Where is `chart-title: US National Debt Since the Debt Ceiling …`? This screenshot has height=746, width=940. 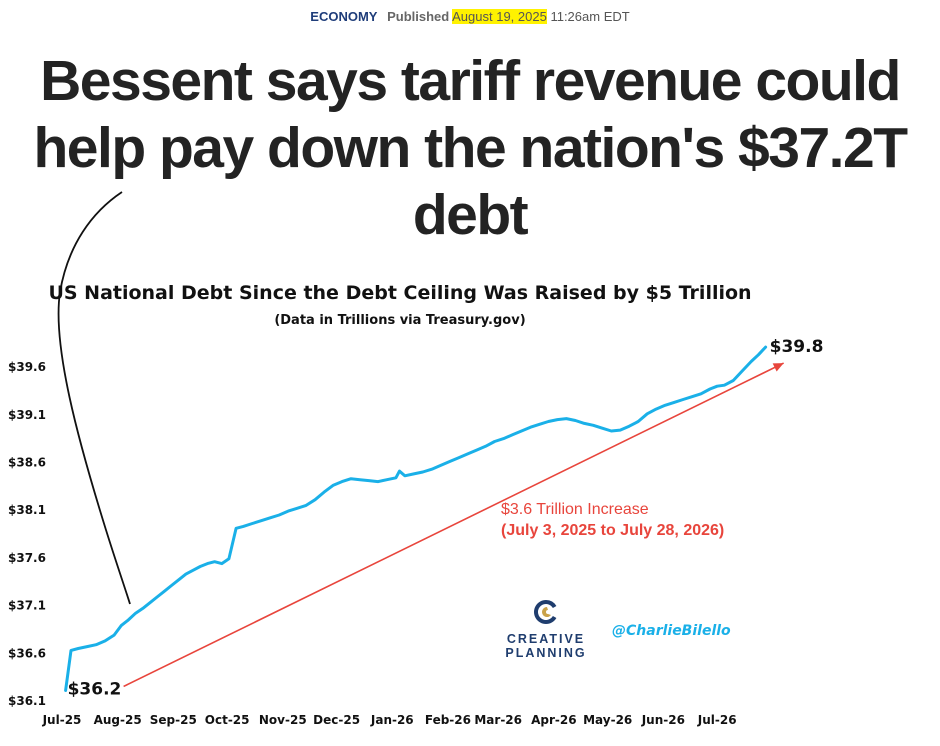
chart-title: US National Debt Since the Debt Ceiling … is located at coordinates (399, 293).